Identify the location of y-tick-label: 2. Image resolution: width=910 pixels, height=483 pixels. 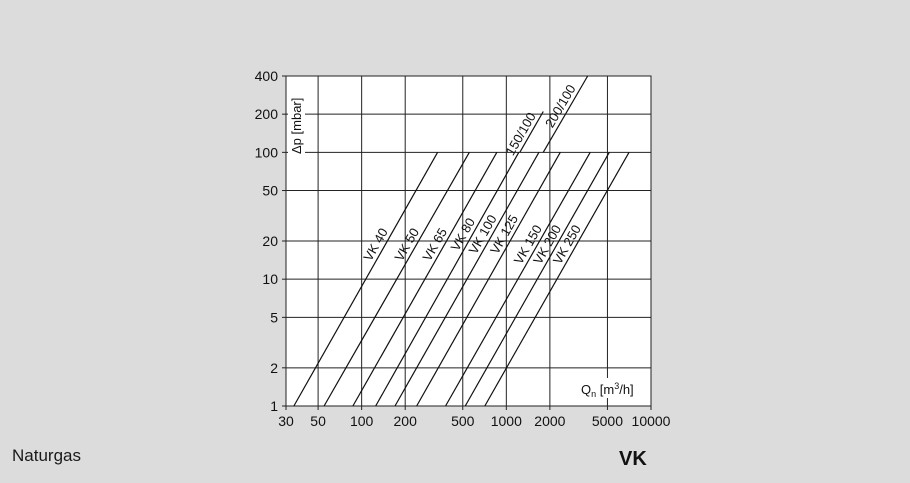
(274, 368).